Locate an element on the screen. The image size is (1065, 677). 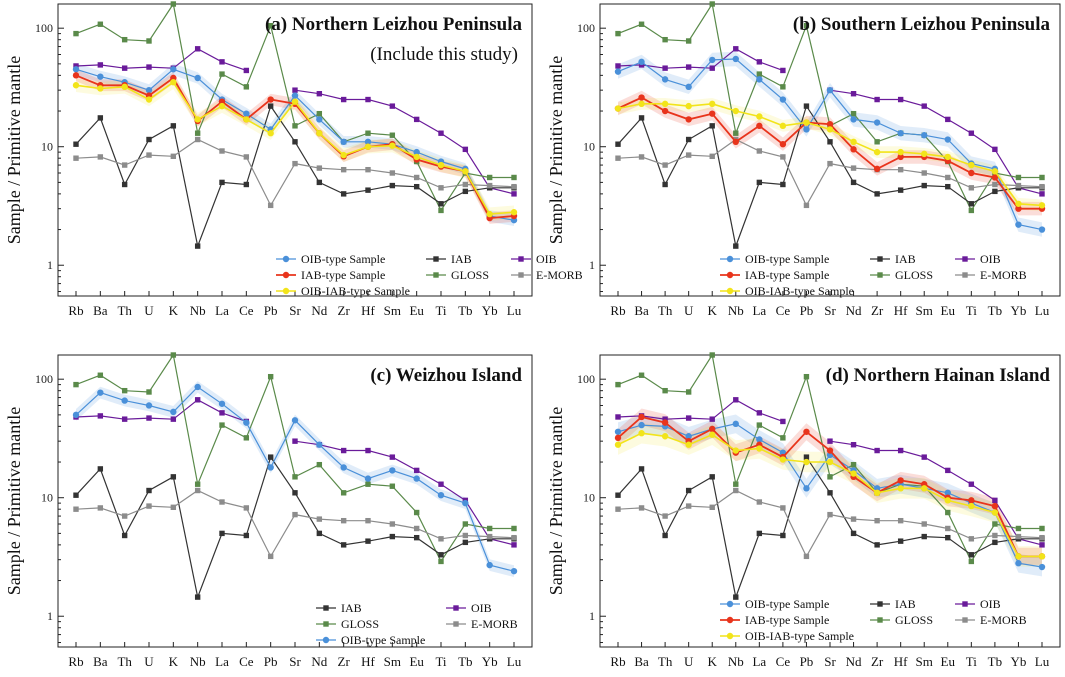
point-oib-eu is located at coordinates (416, 470).